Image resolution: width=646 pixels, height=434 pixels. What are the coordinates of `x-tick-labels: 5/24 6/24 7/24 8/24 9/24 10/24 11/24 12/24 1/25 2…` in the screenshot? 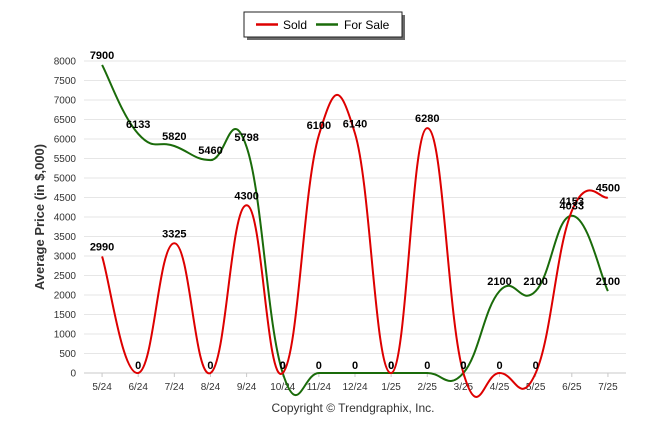 It's located at (355, 387).